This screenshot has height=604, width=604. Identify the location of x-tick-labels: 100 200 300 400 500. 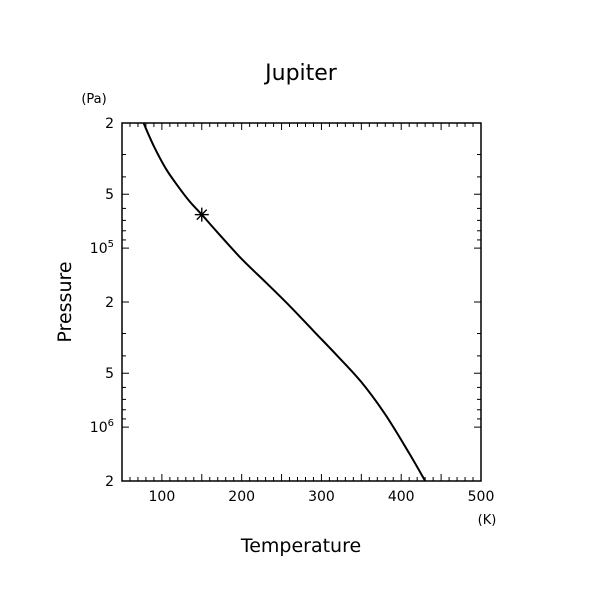
(322, 497).